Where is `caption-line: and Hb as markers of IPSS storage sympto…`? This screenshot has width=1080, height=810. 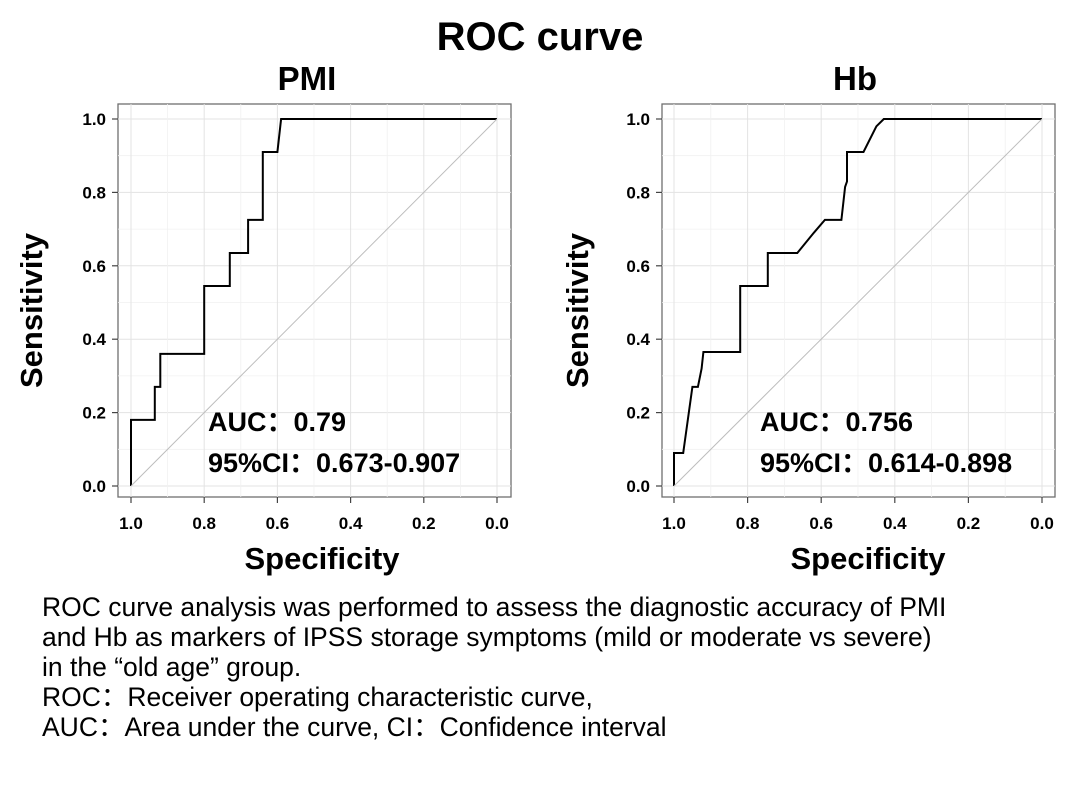 caption-line: and Hb as markers of IPSS storage sympto… is located at coordinates (487, 637).